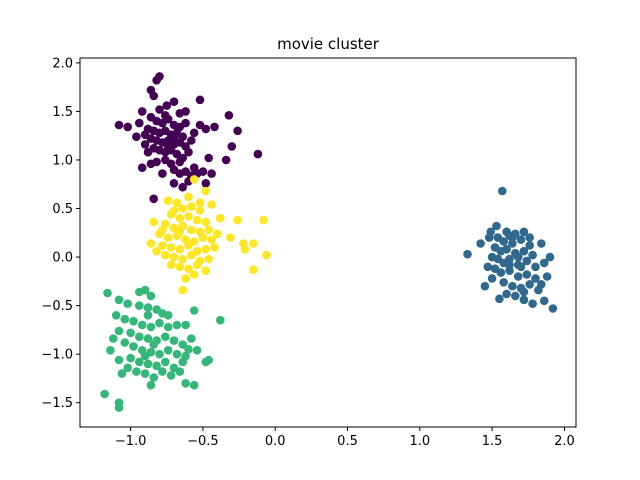 Image resolution: width=640 pixels, height=480 pixels. What do you see at coordinates (62, 258) in the screenshot?
I see `y-tick-label: 0.0` at bounding box center [62, 258].